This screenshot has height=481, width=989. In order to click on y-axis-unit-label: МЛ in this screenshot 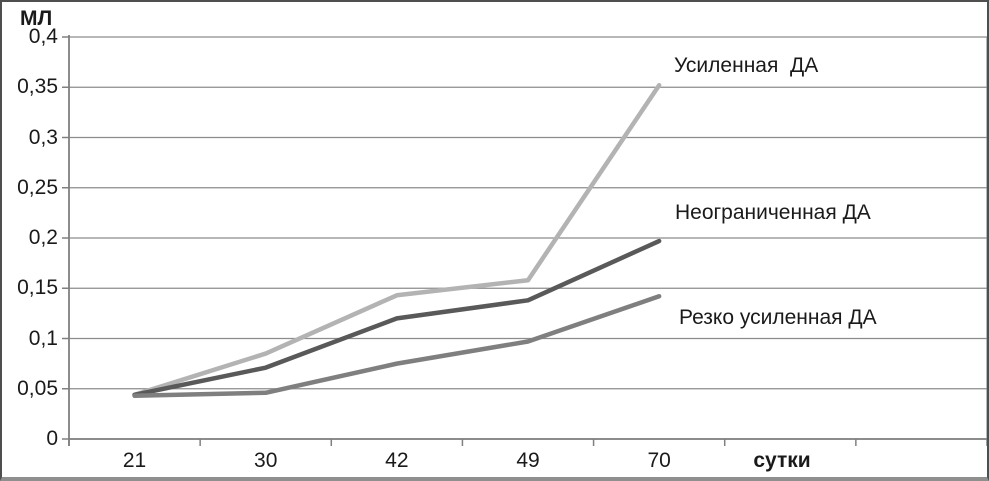, I will do `click(36, 18)`.